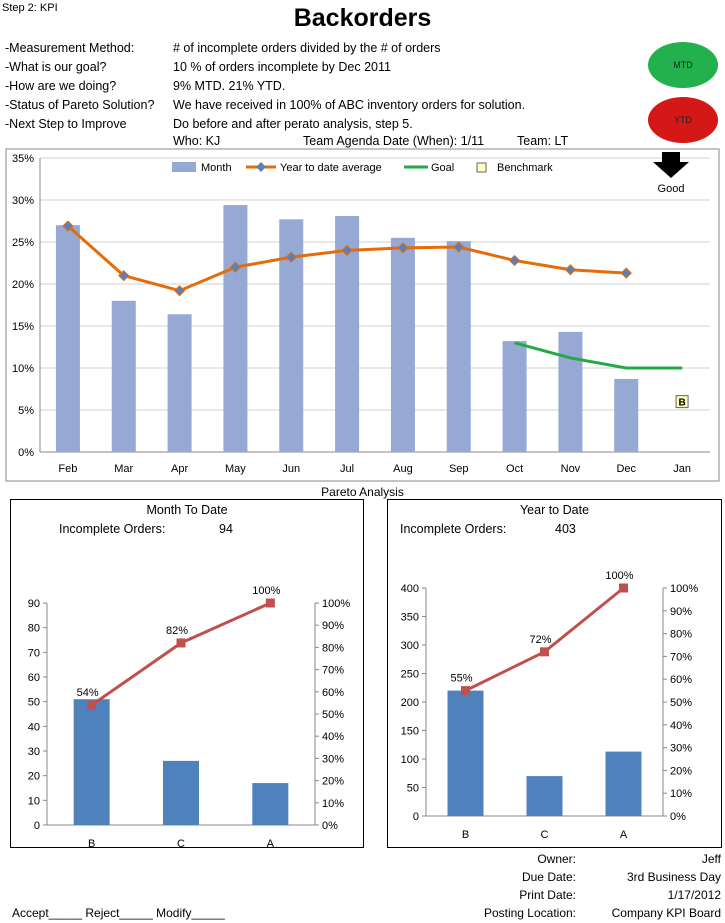 This screenshot has width=725, height=923. What do you see at coordinates (30, 8) in the screenshot?
I see `step-label: Step 2: KPI` at bounding box center [30, 8].